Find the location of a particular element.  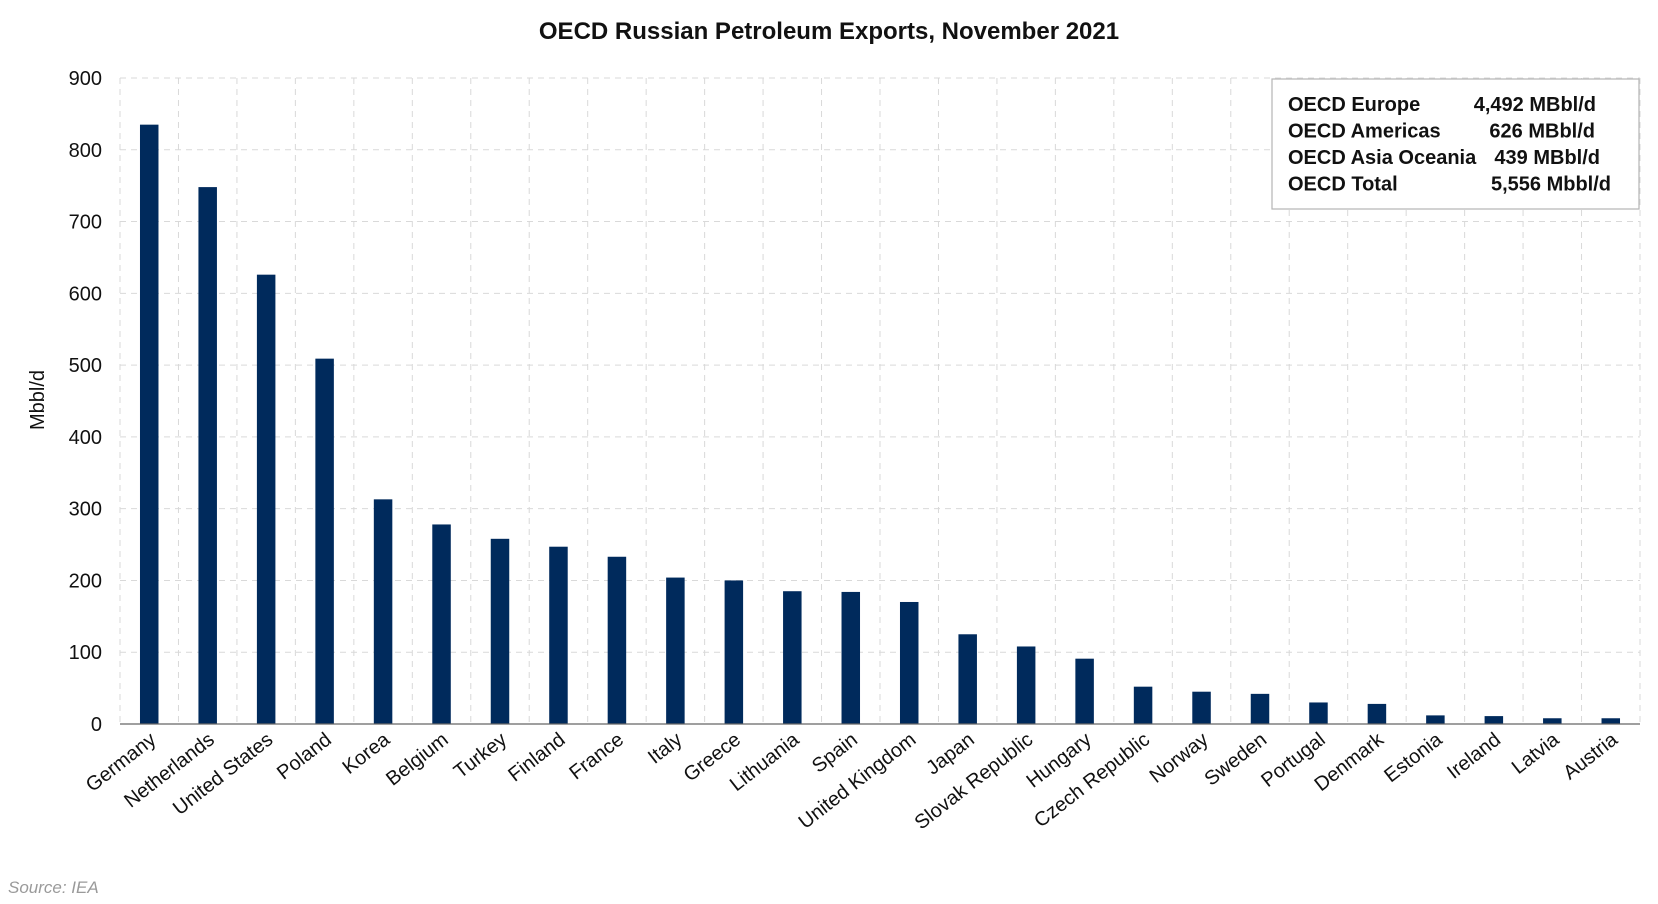

y-tick-label: 400 is located at coordinates (85, 438).